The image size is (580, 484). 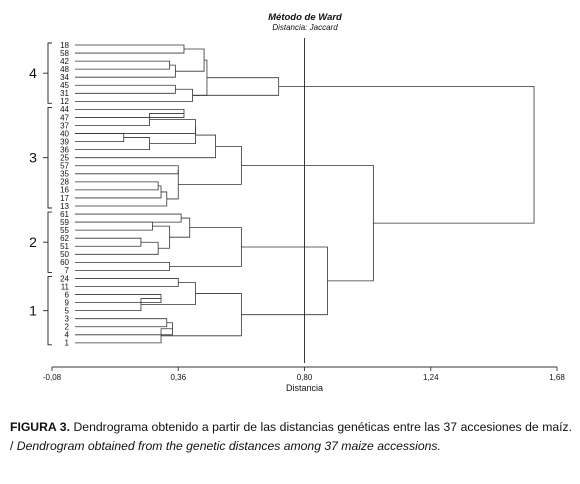 I want to click on leaf-label: 36, so click(x=64, y=149).